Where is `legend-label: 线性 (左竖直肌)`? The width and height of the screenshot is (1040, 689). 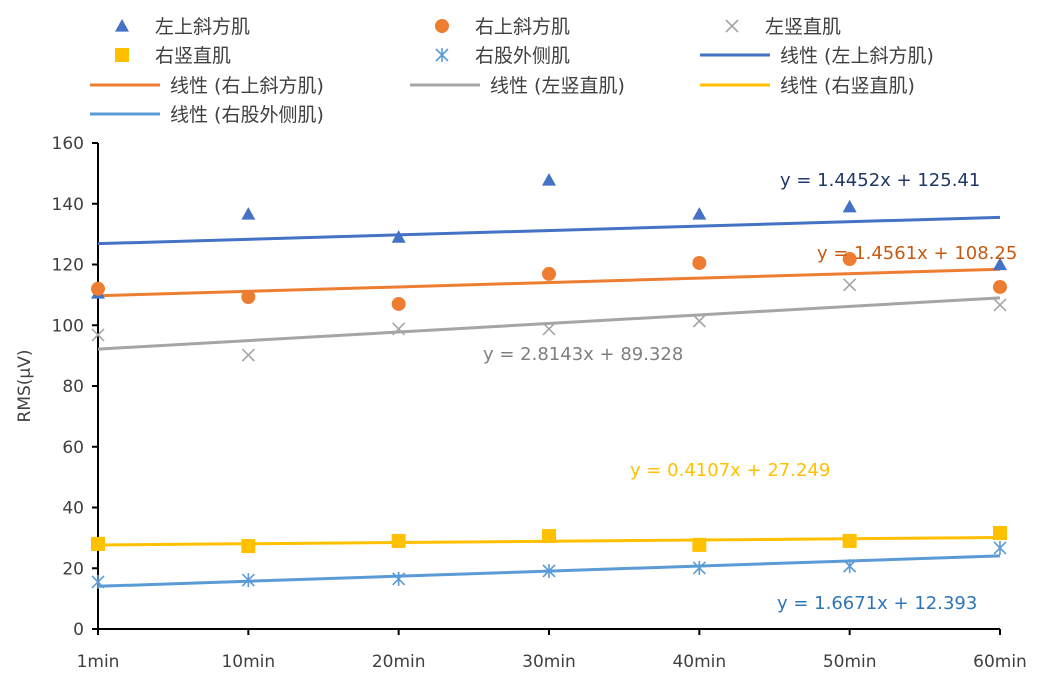
legend-label: 线性 (左竖直肌) is located at coordinates (557, 86).